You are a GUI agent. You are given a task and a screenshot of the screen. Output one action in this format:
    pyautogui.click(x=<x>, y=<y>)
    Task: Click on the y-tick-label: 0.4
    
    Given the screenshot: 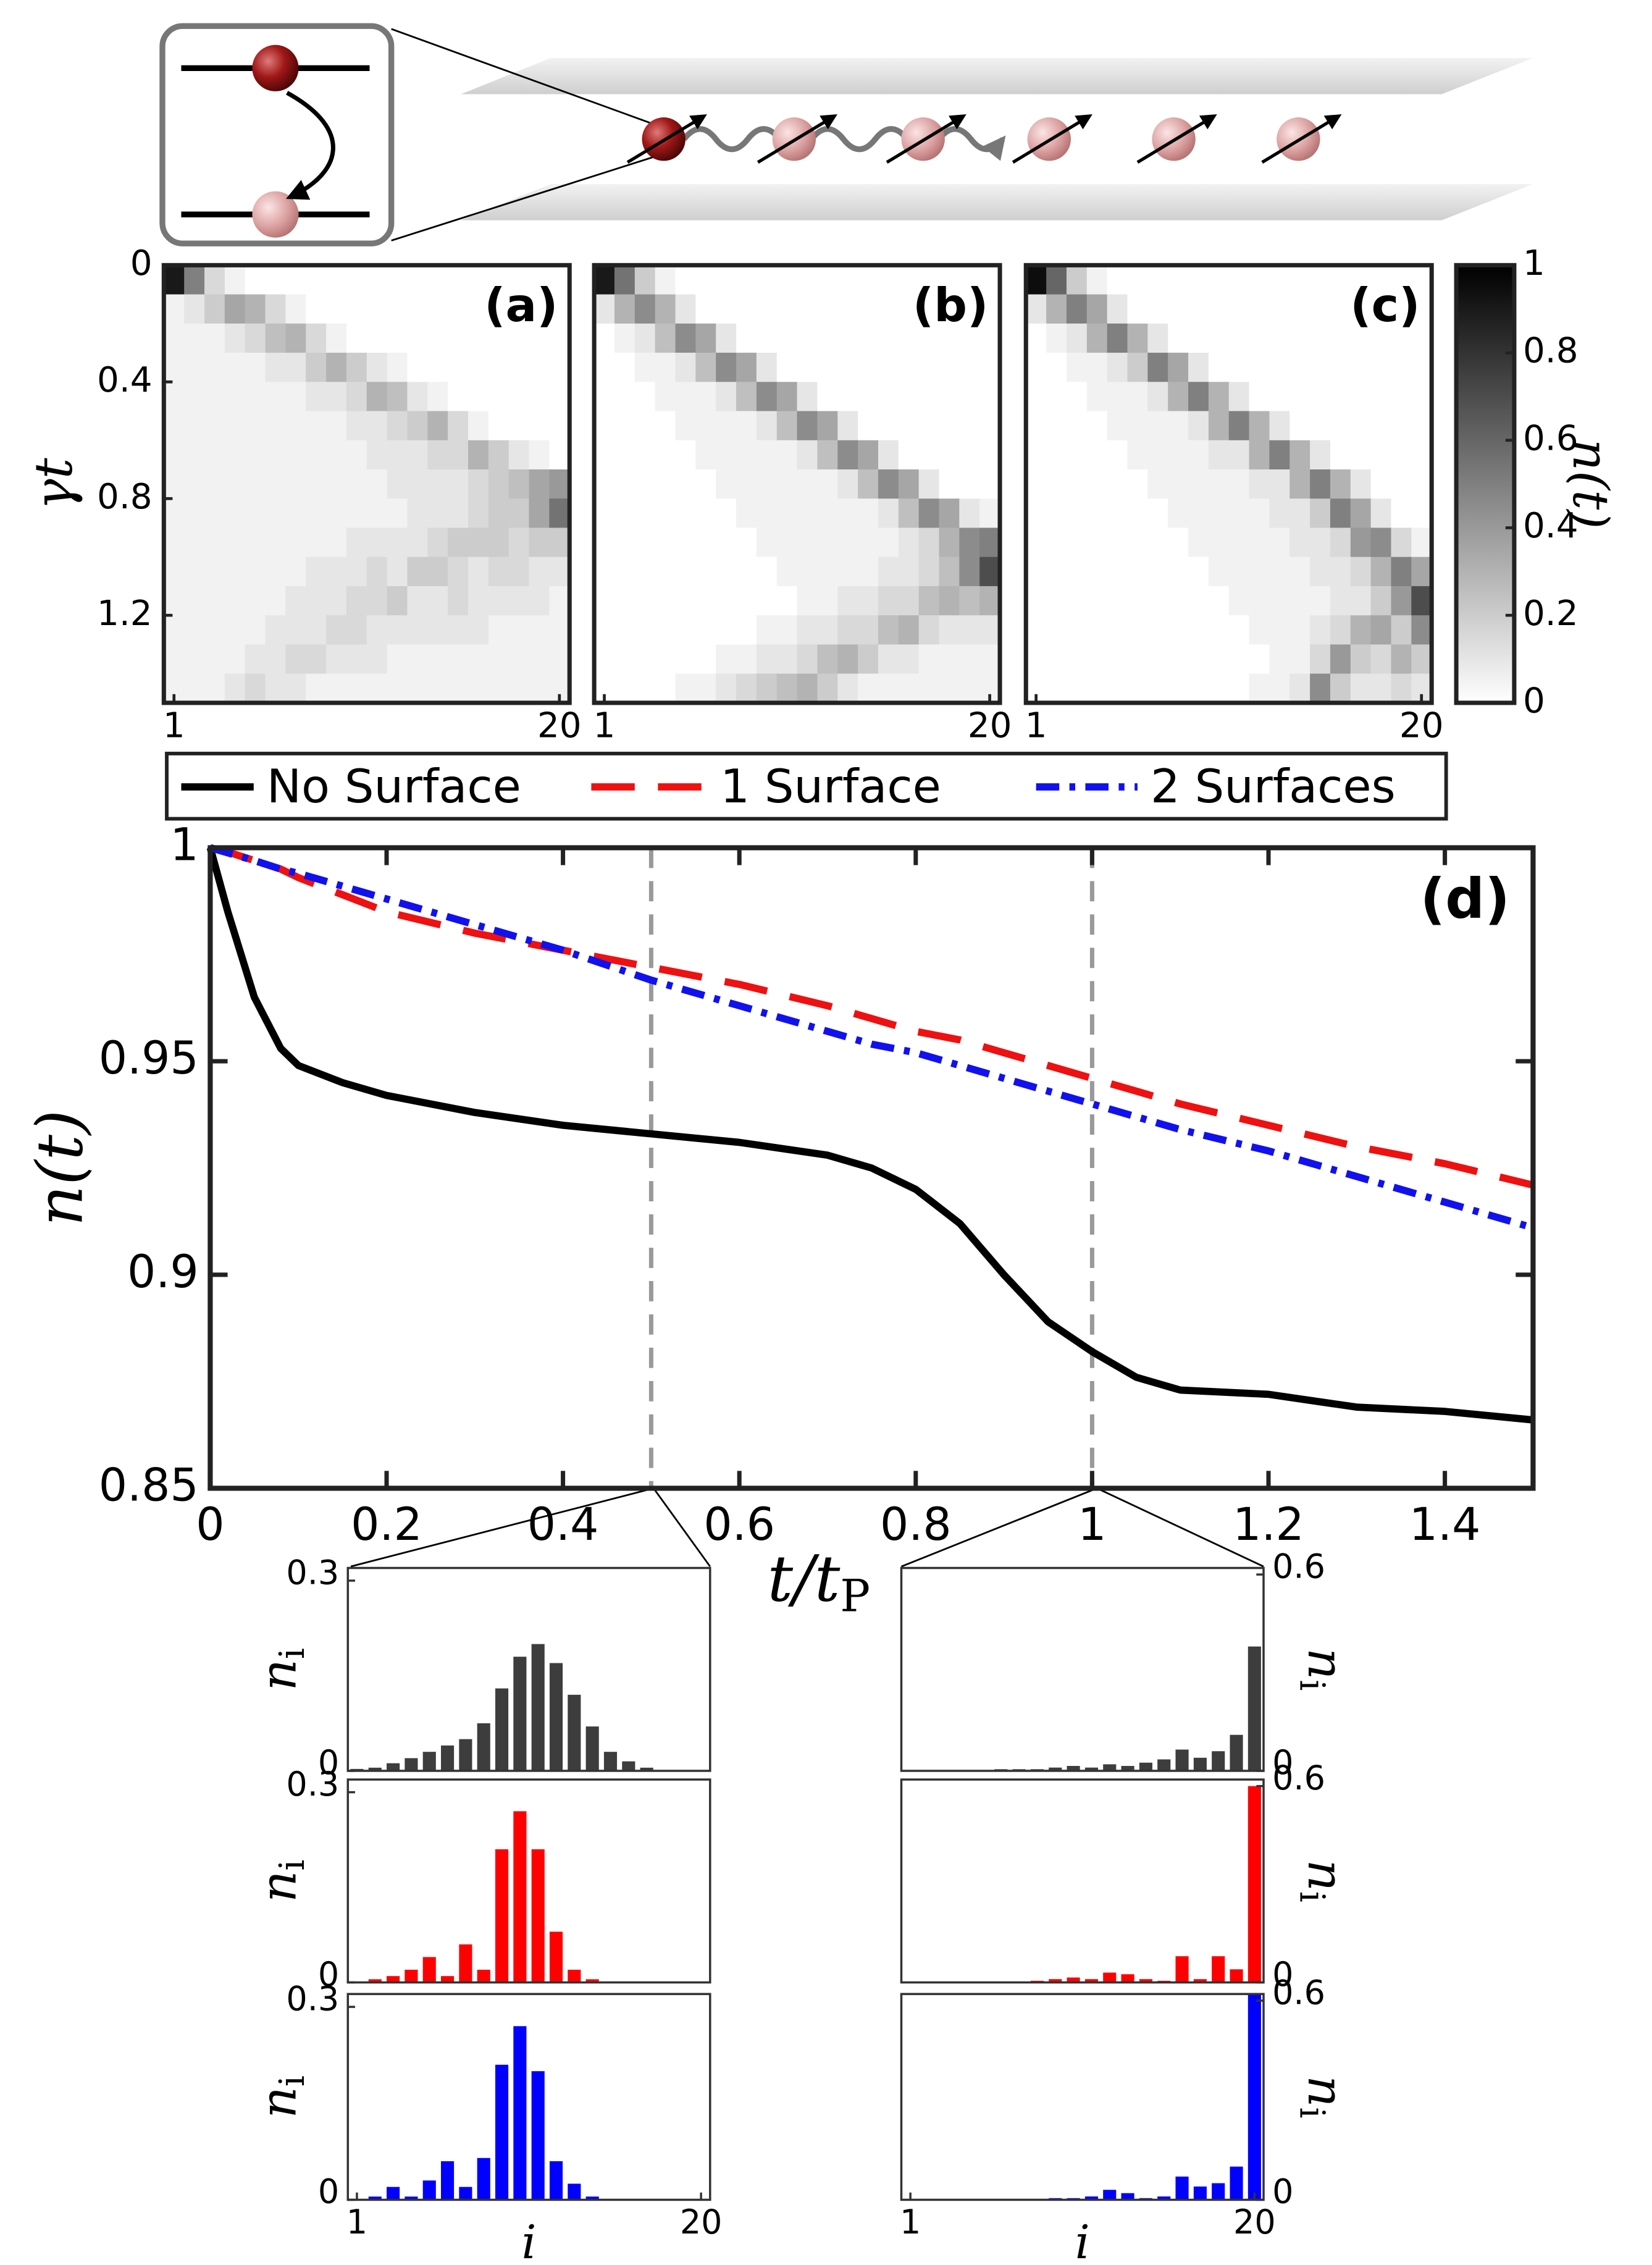 What is the action you would take?
    pyautogui.click(x=125, y=380)
    